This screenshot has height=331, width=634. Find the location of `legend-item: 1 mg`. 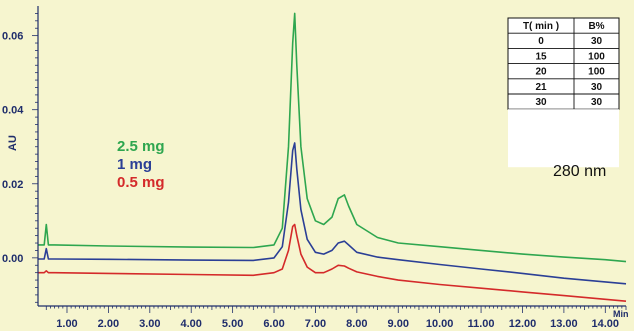

legend-item: 1 mg is located at coordinates (134, 164).